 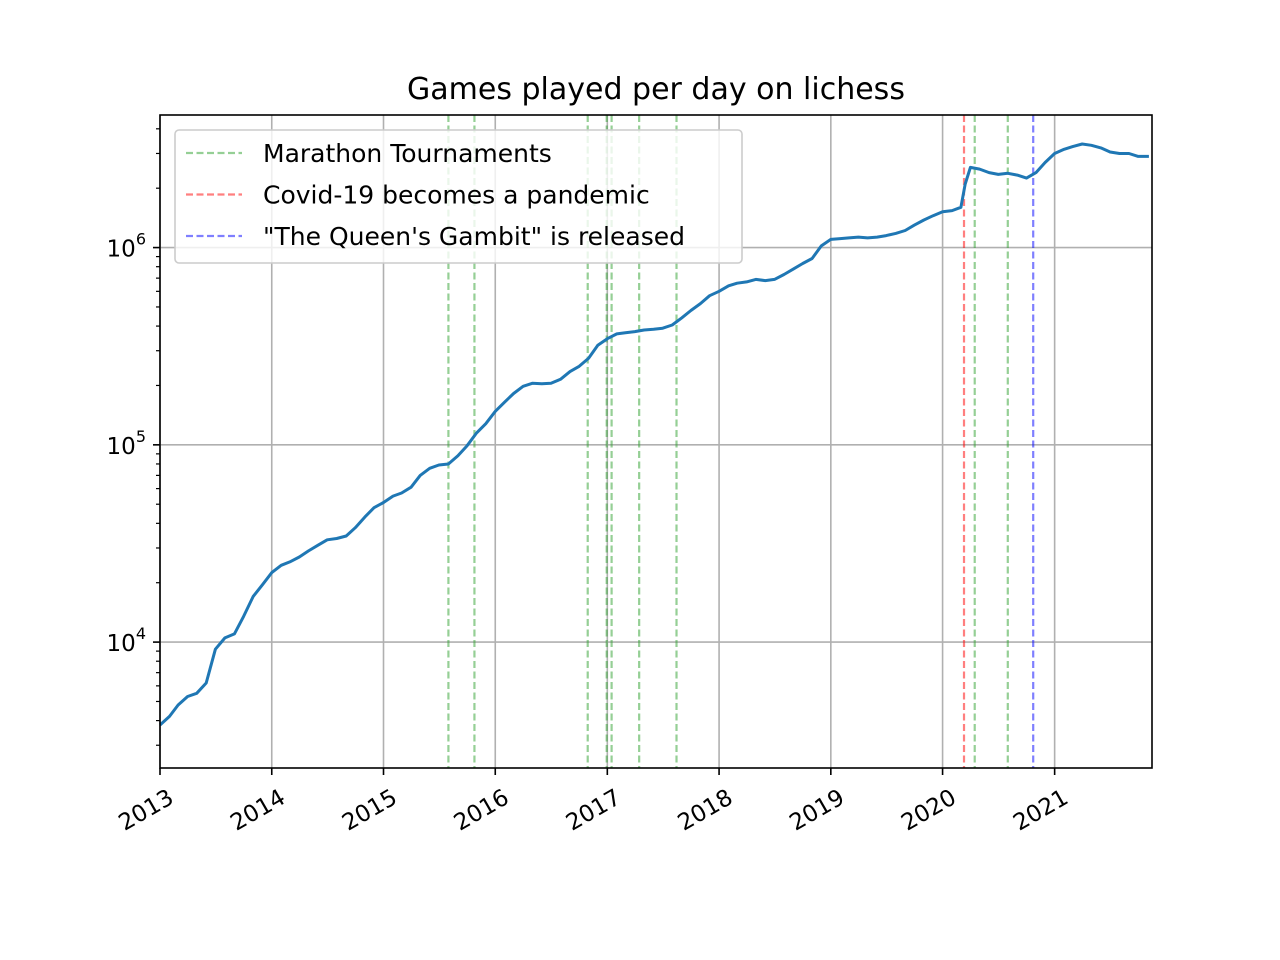 What do you see at coordinates (126, 640) in the screenshot?
I see `y-tick-label: 10⁴` at bounding box center [126, 640].